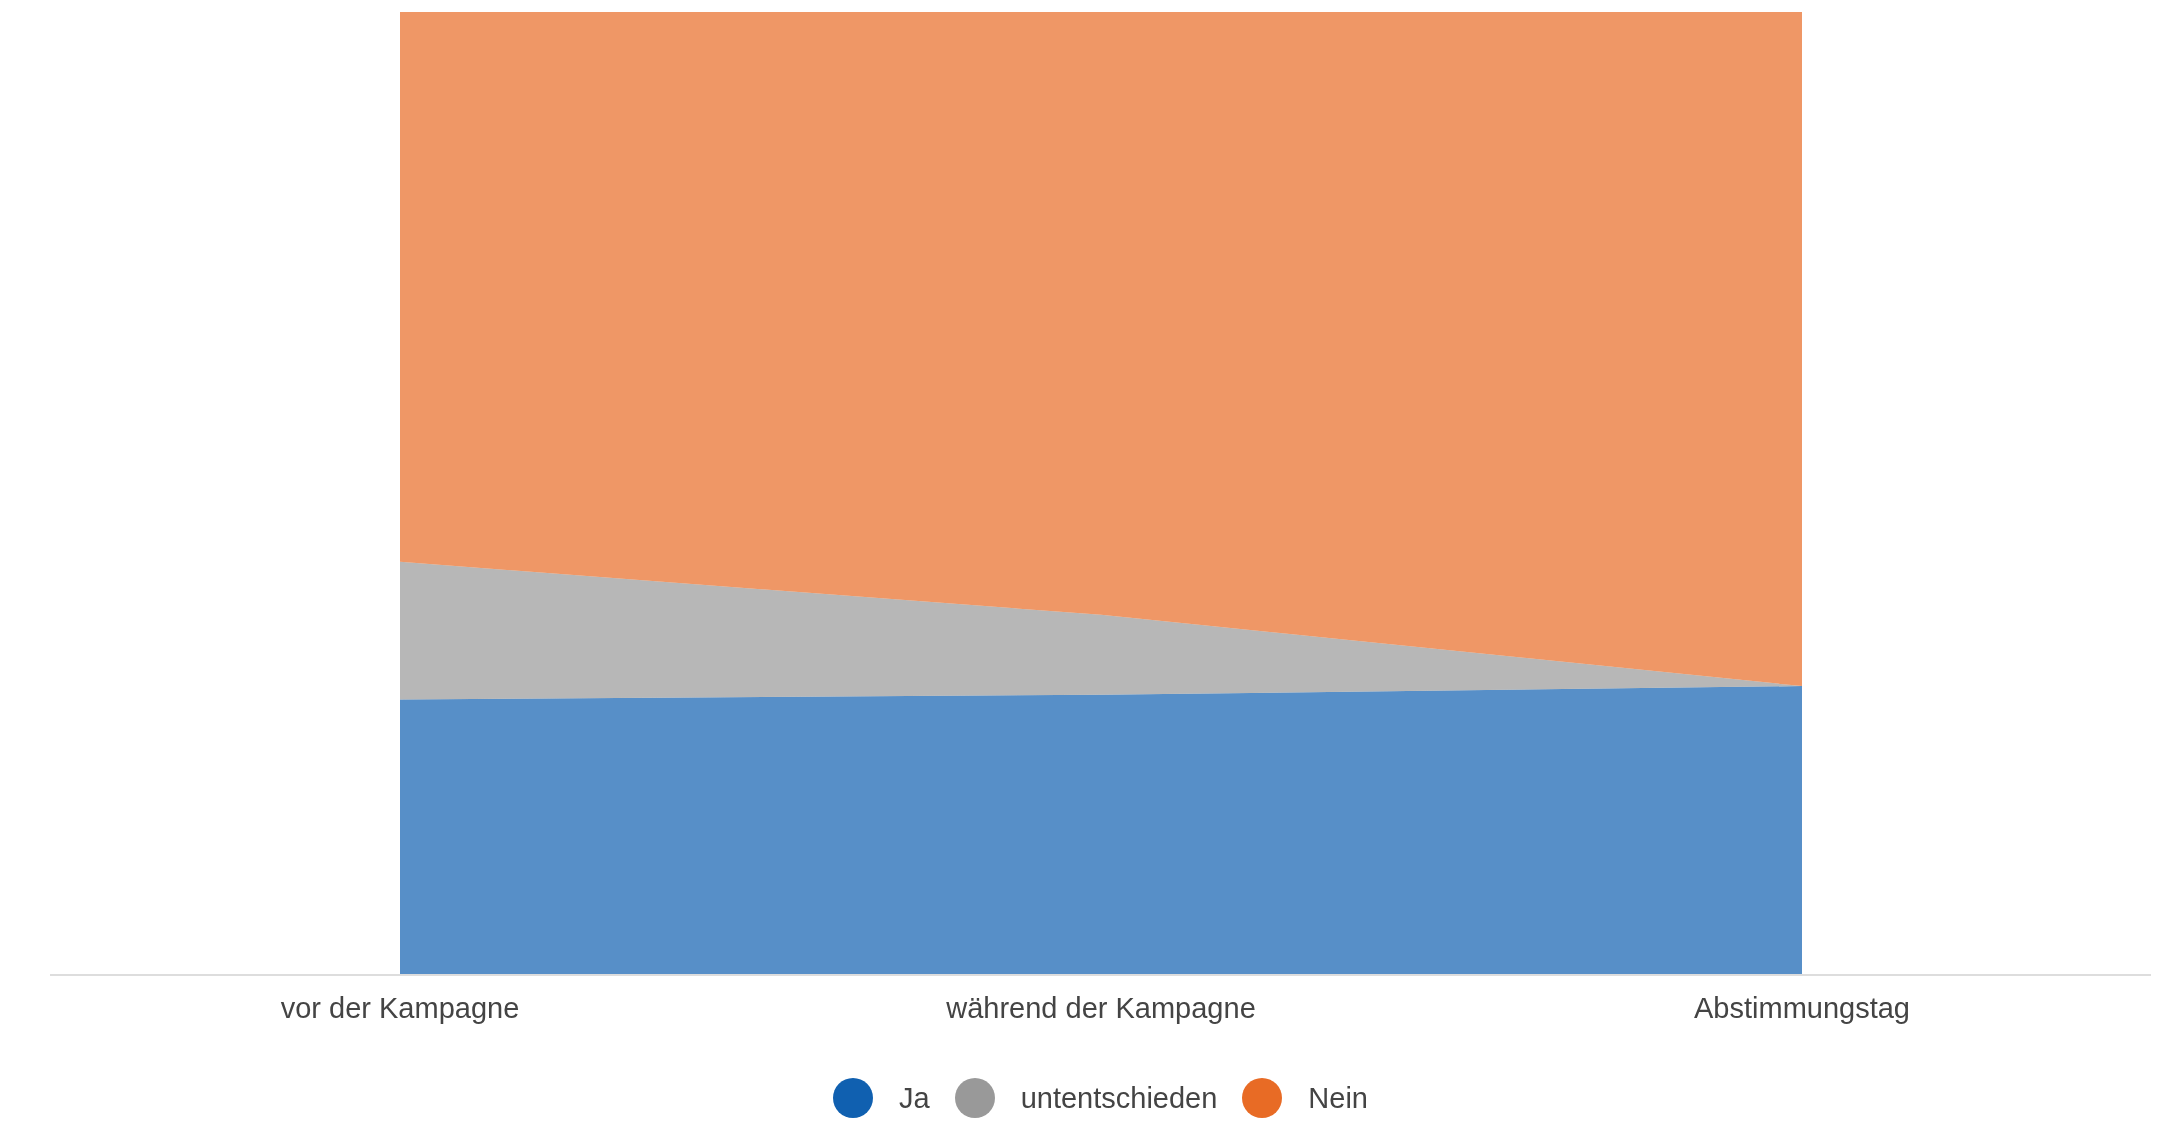 Image resolution: width=2172 pixels, height=1126 pixels. I want to click on x-tick-label: Abstimmungstag, so click(1802, 1007).